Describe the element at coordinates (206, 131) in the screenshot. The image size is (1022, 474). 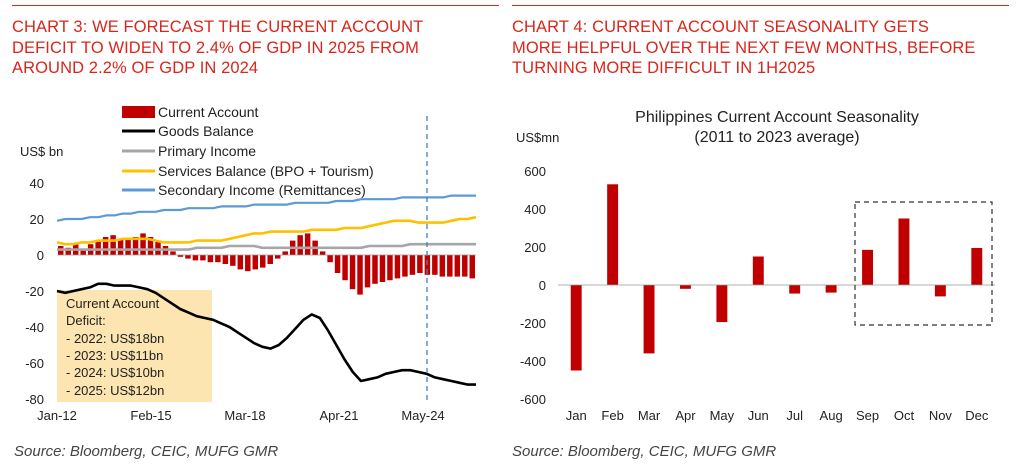
I see `legend-label: Goods Balance` at that location.